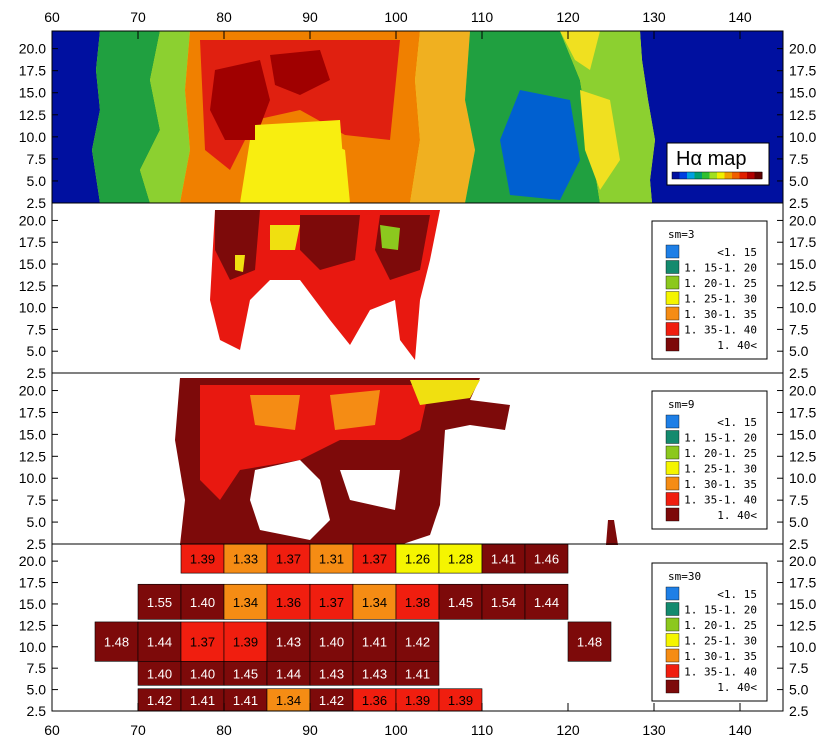 The width and height of the screenshot is (830, 752). Describe the element at coordinates (159, 642) in the screenshot. I see `cell-value: 1.44` at that location.